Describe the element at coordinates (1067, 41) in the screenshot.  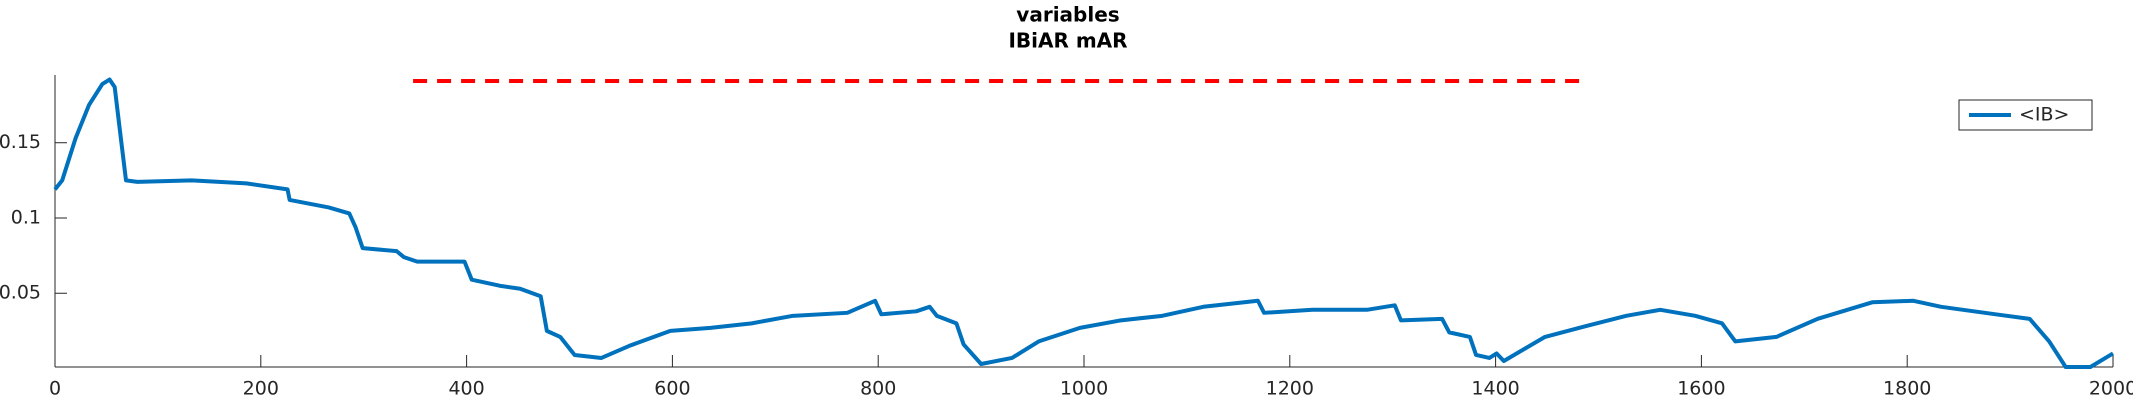
I see `chart-subtitle: IBiAR mAR` at that location.